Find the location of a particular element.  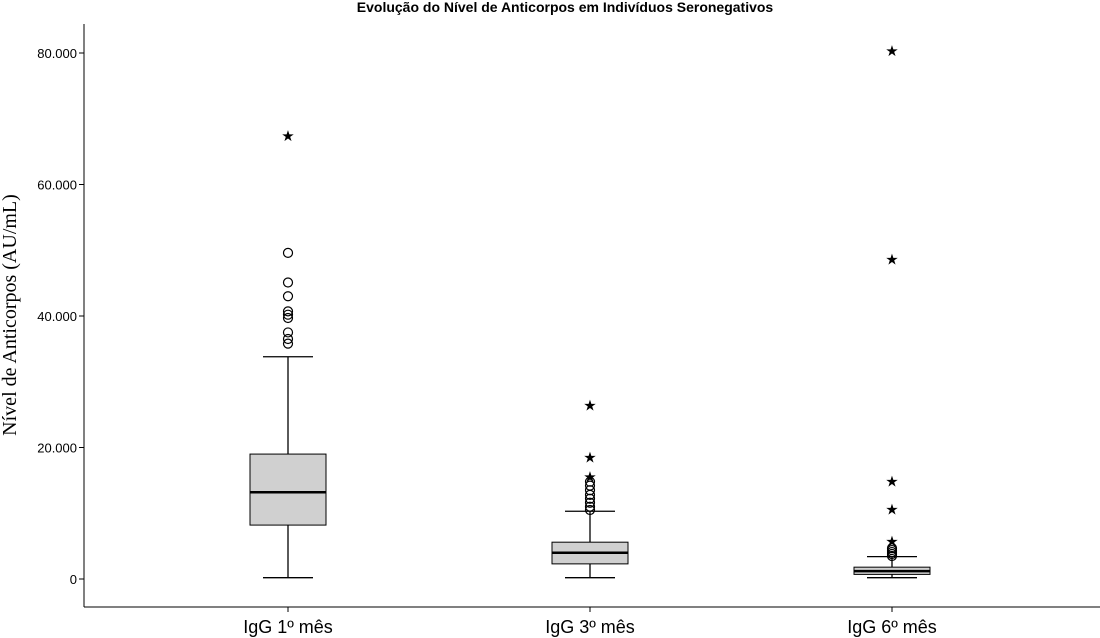

y-ticks: 0 20.000 40.000 60.000 80.000 is located at coordinates (60, 316).